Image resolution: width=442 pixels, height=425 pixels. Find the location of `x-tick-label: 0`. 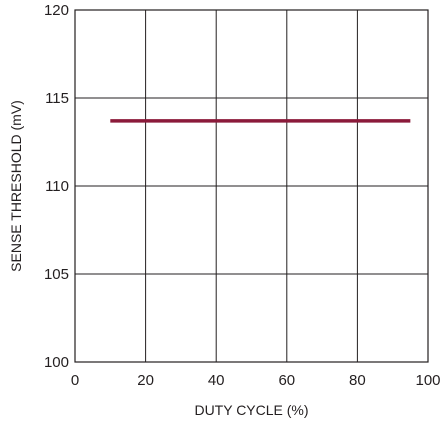

x-tick-label: 0 is located at coordinates (75, 380).